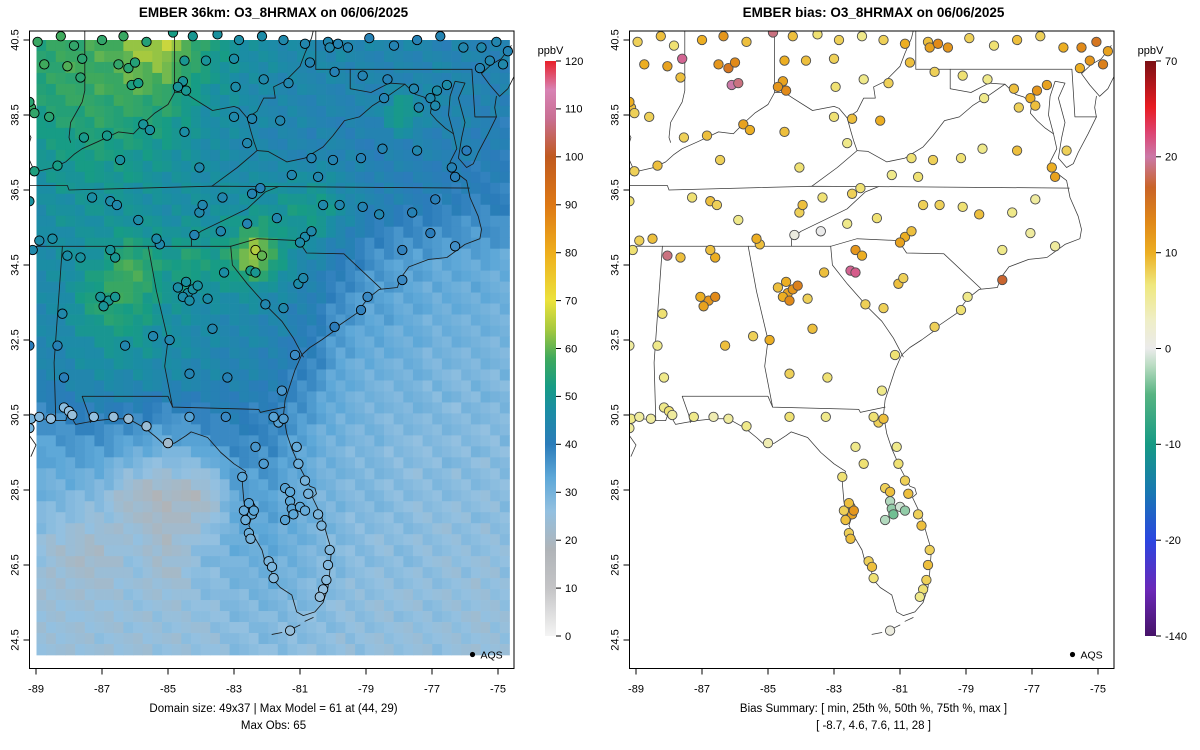 The width and height of the screenshot is (1200, 750). What do you see at coordinates (616, 264) in the screenshot?
I see `y-tick-label: 34.5` at bounding box center [616, 264].